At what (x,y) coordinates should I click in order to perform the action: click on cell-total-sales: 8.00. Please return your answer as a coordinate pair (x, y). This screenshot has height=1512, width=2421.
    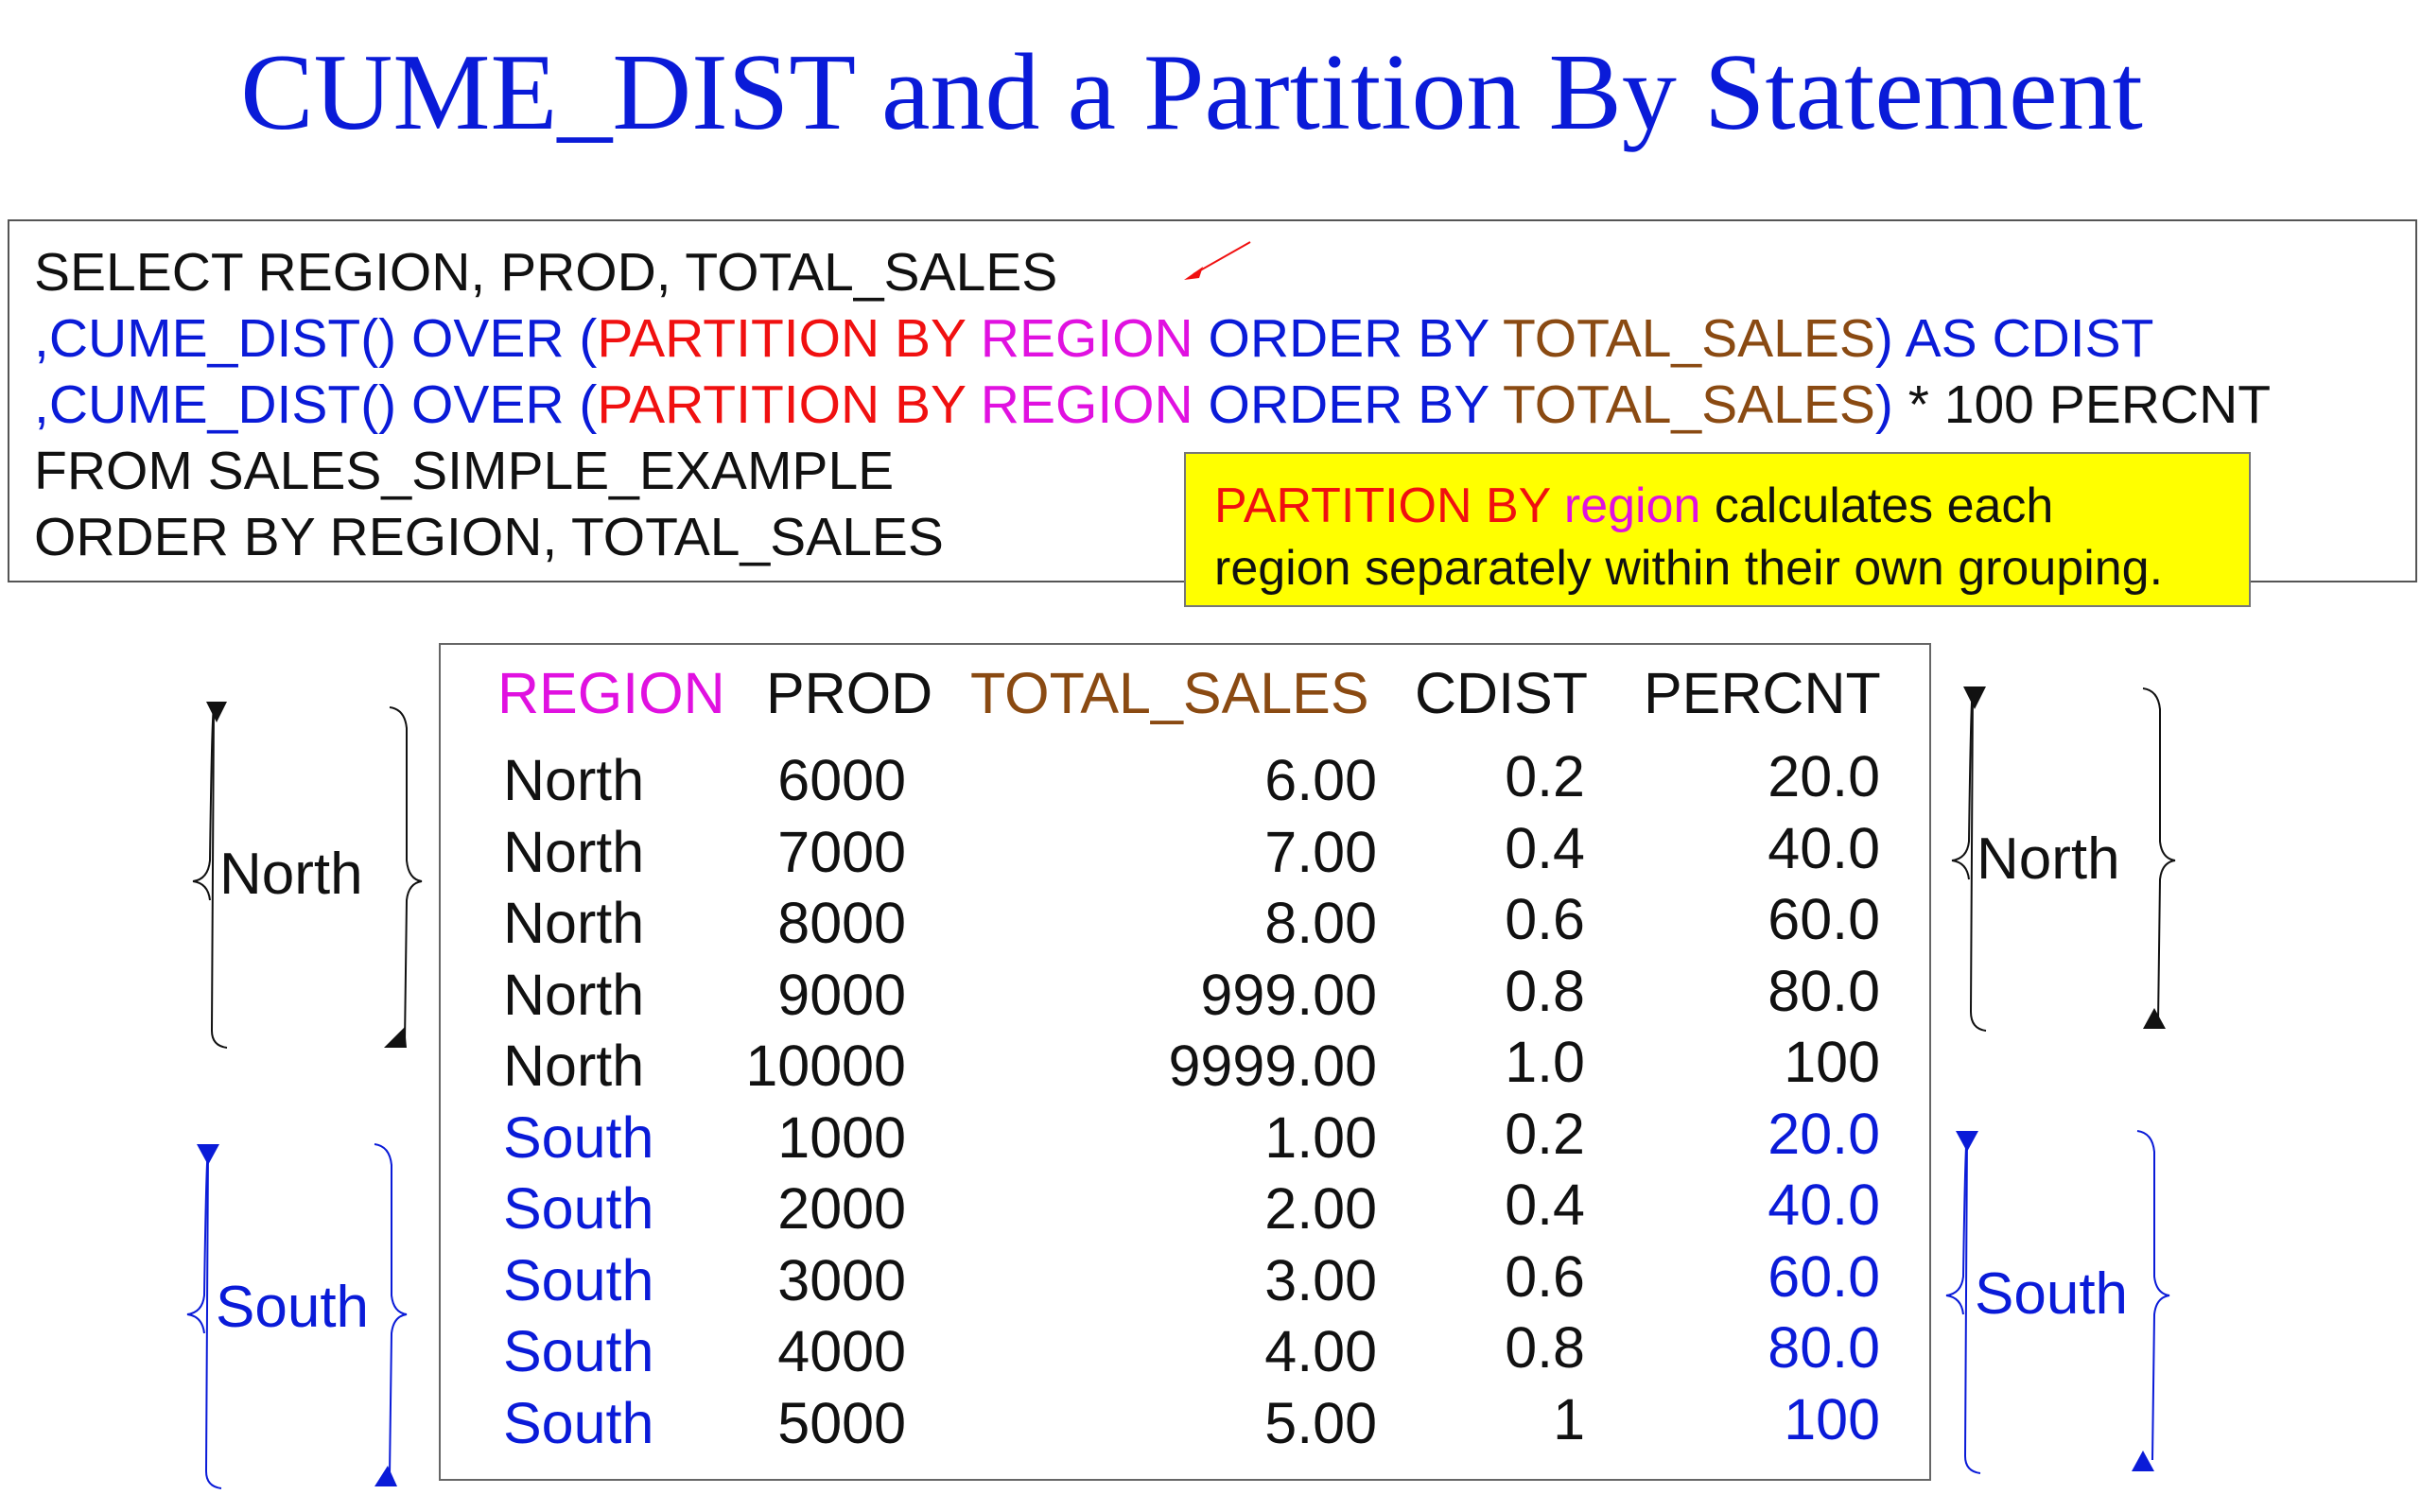
    Looking at the image, I should click on (1320, 923).